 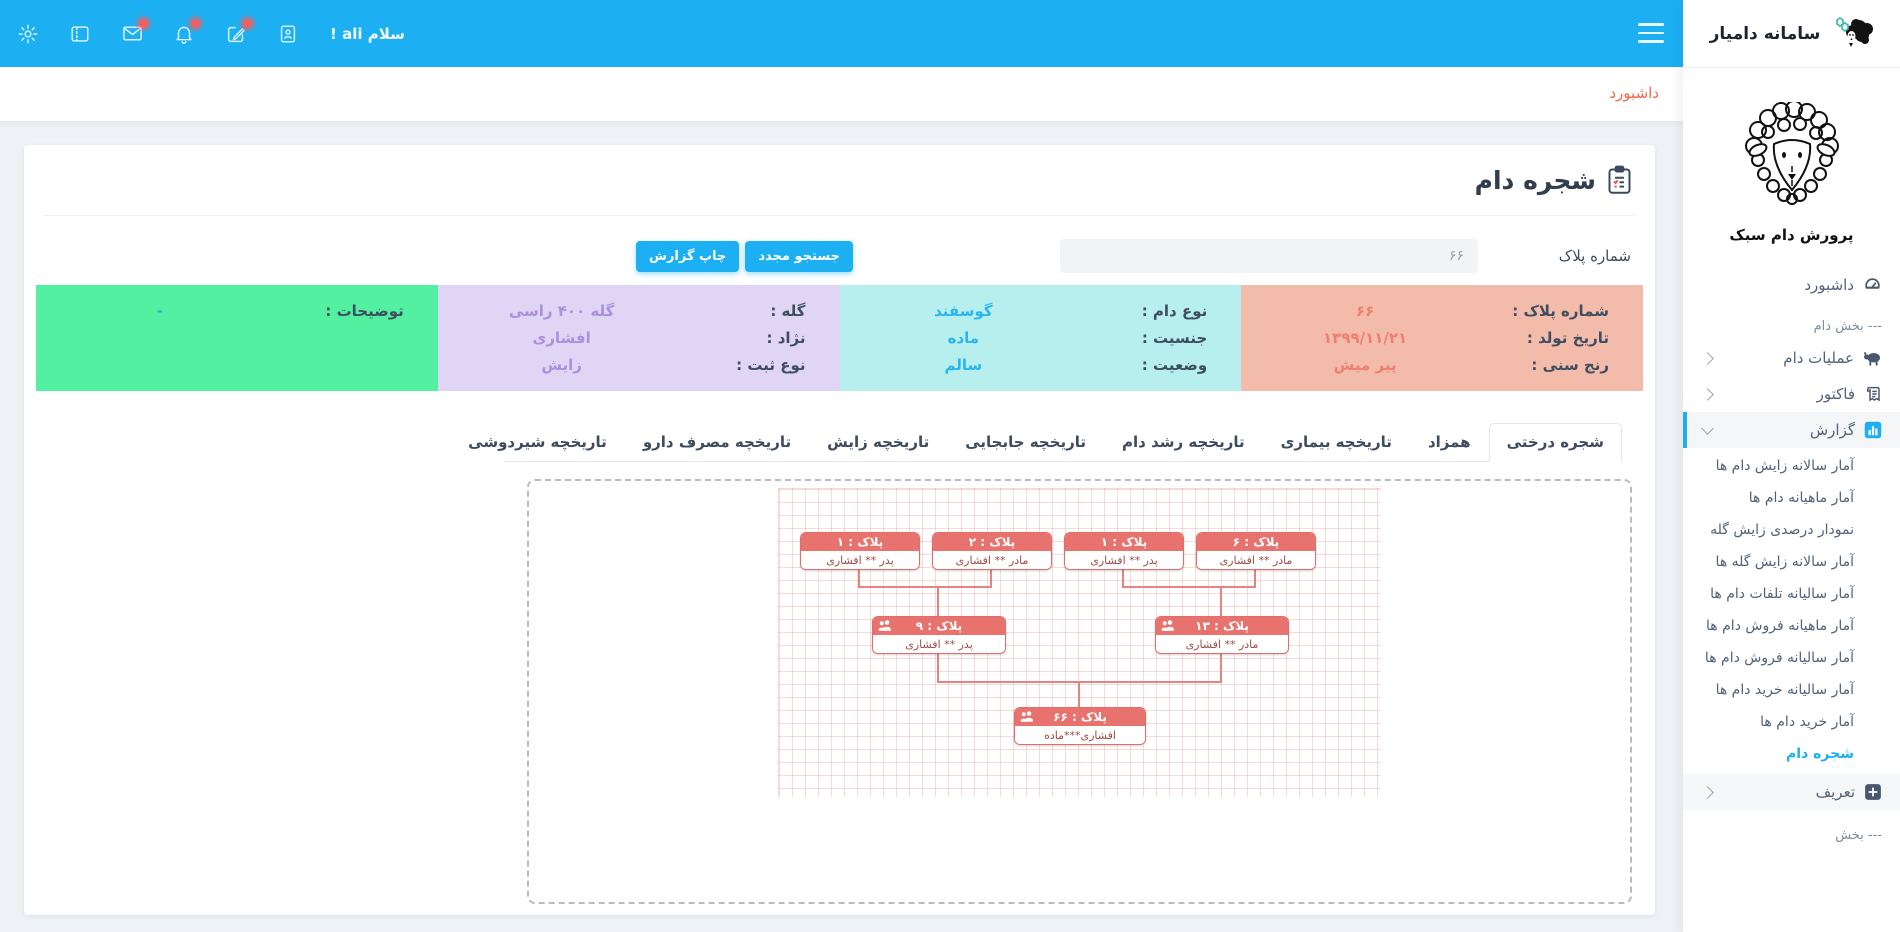 I want to click on submenu-item-annual-losses: آمار سالیانه تلفات دام ها, so click(x=1782, y=594).